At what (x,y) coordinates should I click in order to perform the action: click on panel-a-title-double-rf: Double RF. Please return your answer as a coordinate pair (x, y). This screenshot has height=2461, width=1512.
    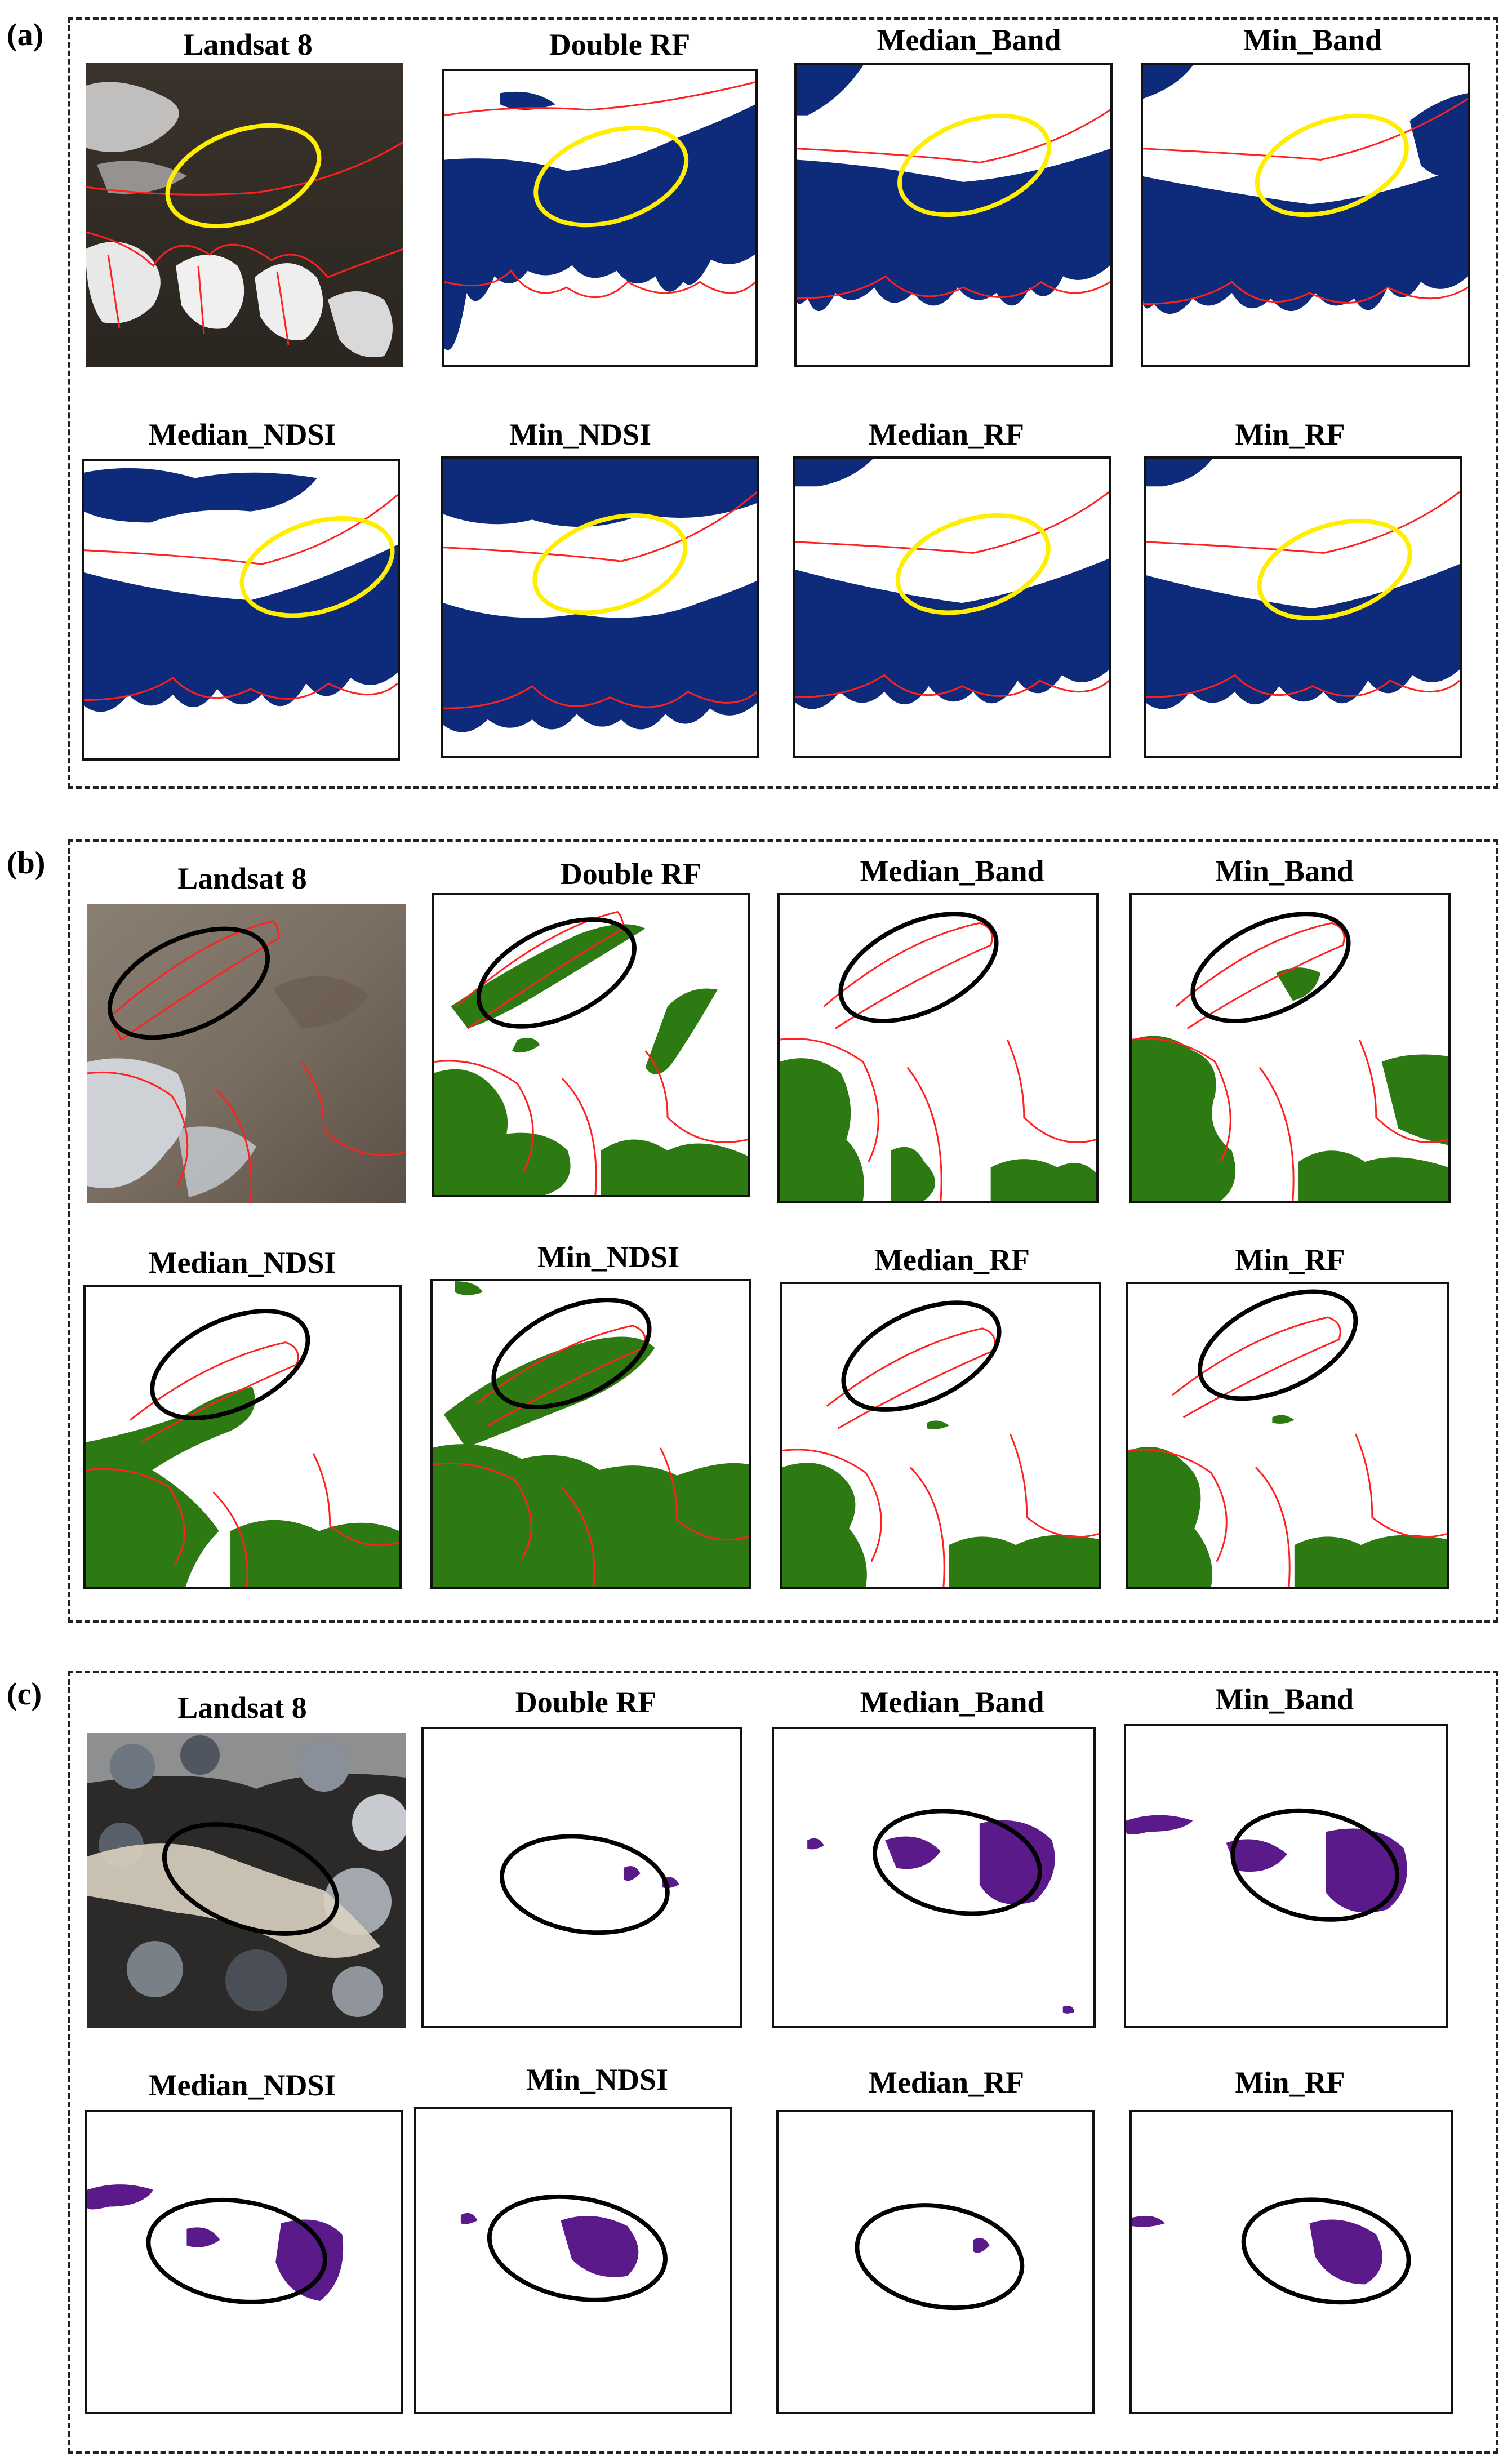
    Looking at the image, I should click on (620, 44).